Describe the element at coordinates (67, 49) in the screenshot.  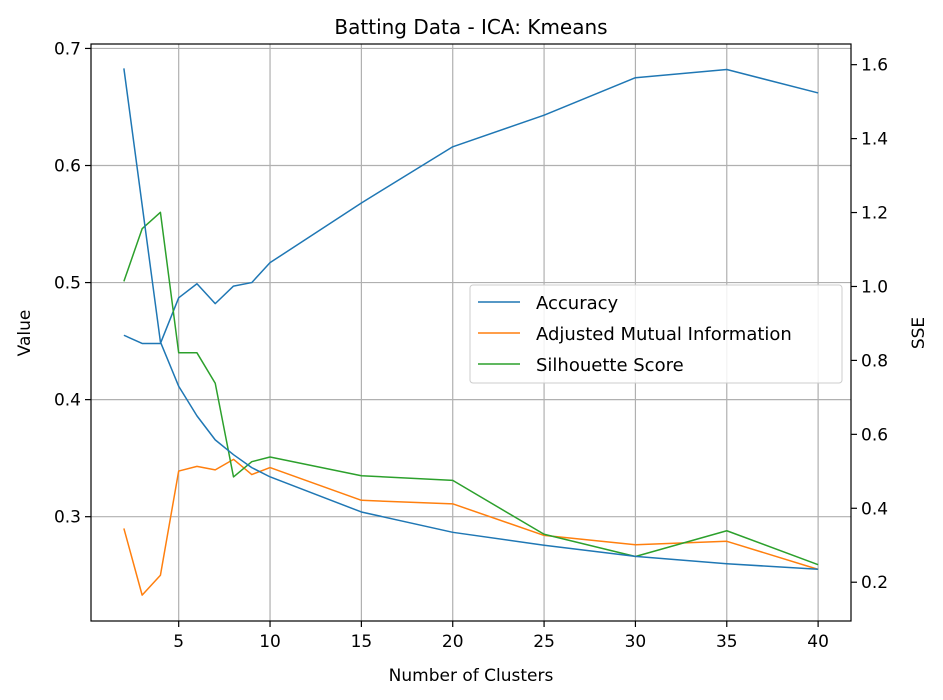
I see `y-tick-label: 0.7` at that location.